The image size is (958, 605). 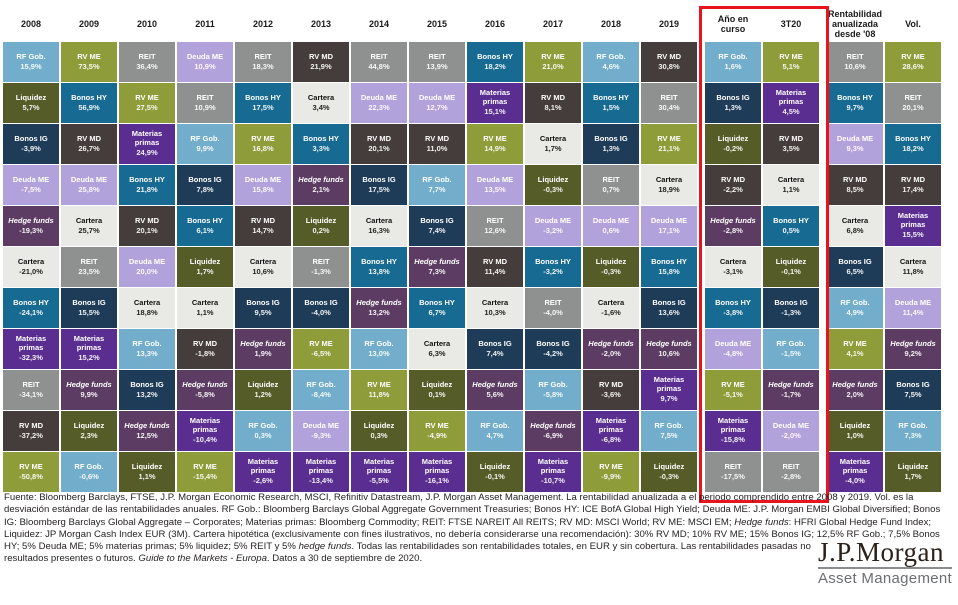 I want to click on asset-return-value: 6,3%, so click(x=437, y=353).